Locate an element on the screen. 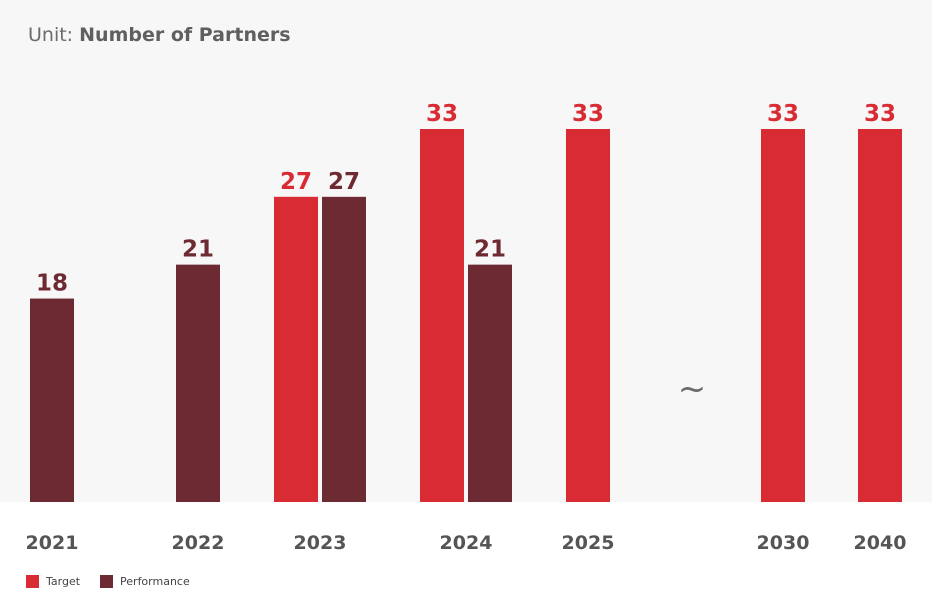 The height and width of the screenshot is (591, 932). legend-item-performance: Performance is located at coordinates (145, 581).